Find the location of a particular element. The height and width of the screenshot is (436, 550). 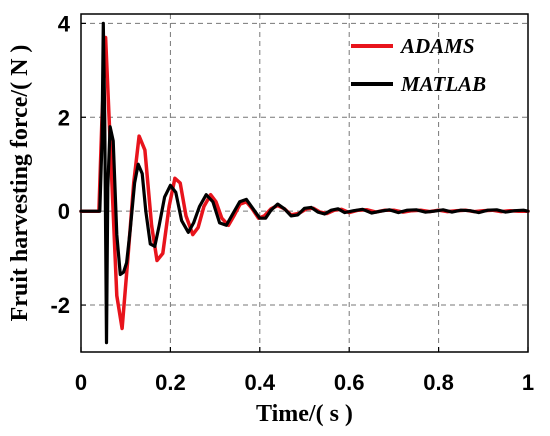

y-axis-title: Fruit harvesting force/( N ) is located at coordinates (20, 183).